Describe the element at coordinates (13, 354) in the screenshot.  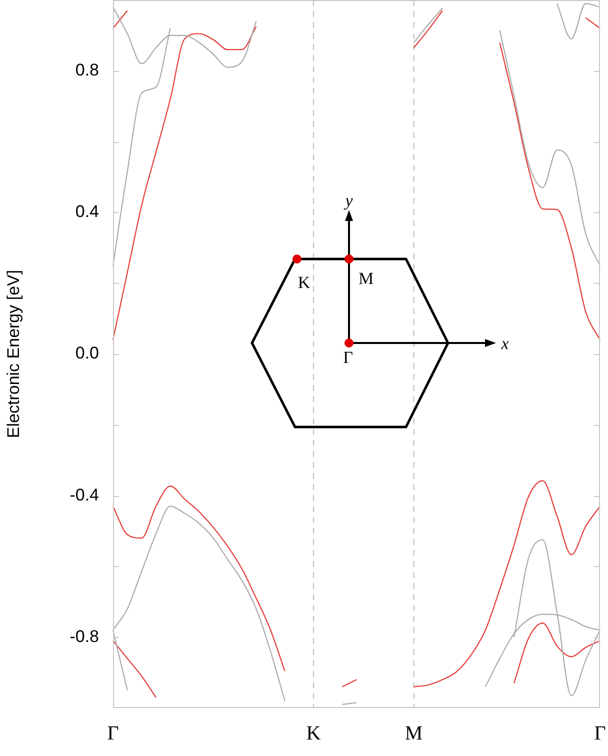
I see `y-axis-title: Electronic Energy [eV]` at that location.